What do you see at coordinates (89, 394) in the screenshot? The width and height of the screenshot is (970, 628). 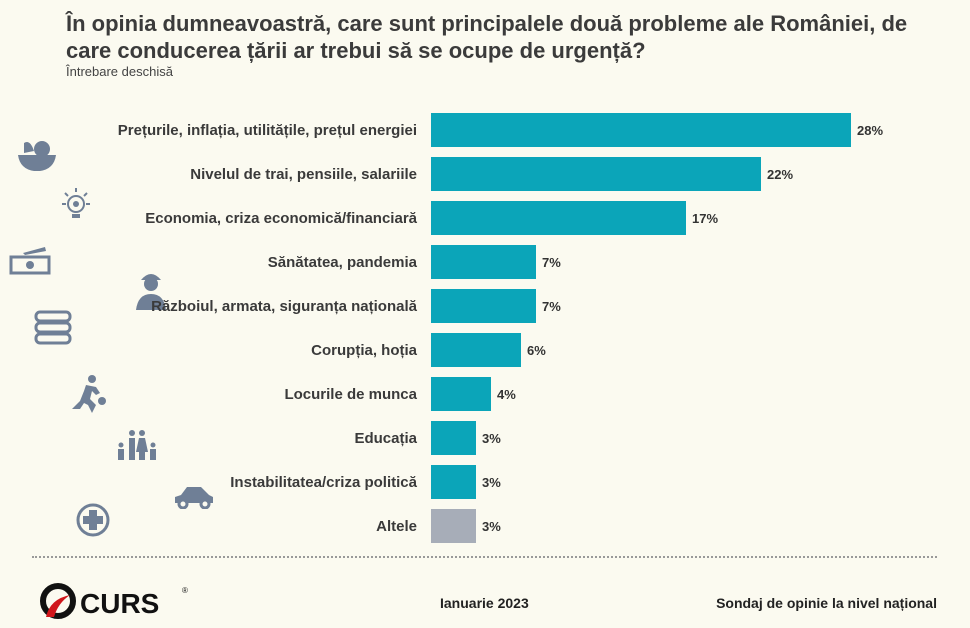 I see `runner-icon` at bounding box center [89, 394].